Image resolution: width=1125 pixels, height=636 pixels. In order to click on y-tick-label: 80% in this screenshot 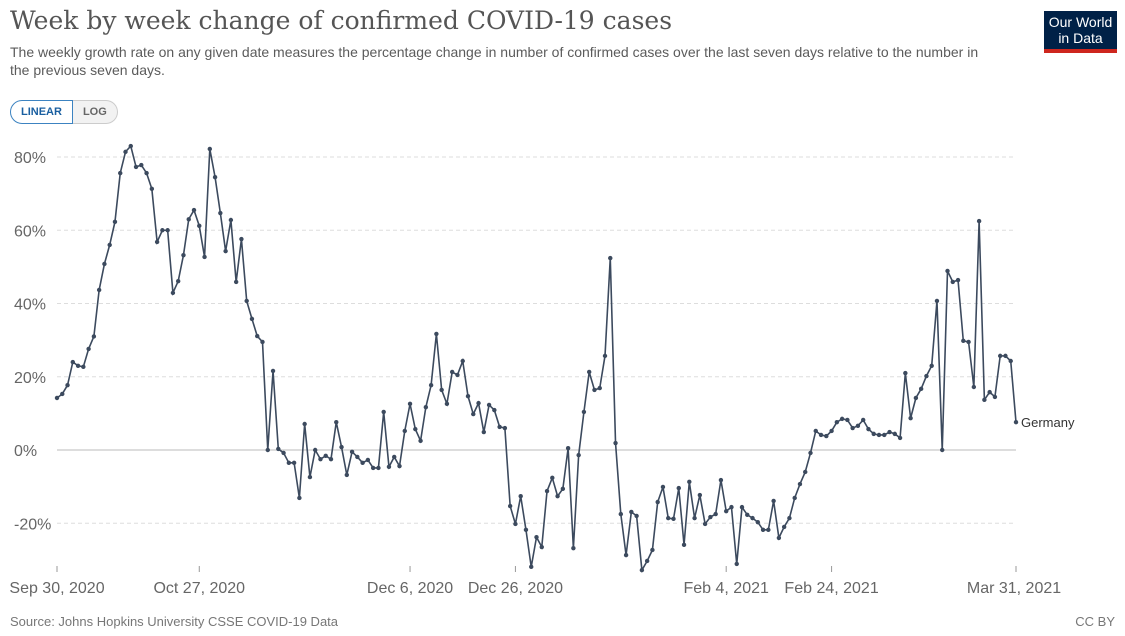, I will do `click(30, 158)`.